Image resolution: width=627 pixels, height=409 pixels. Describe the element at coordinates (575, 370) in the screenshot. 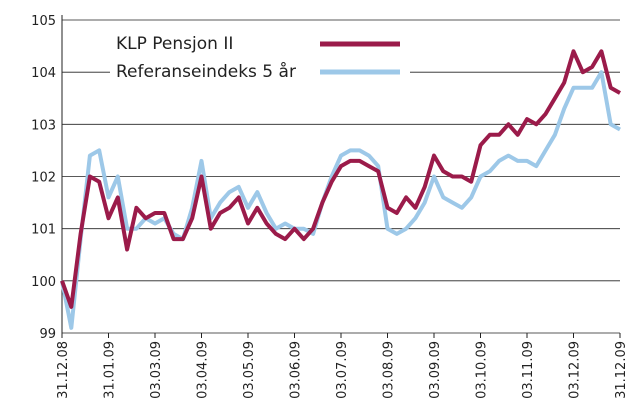

I see `x-tick-label: 03.12.09` at that location.